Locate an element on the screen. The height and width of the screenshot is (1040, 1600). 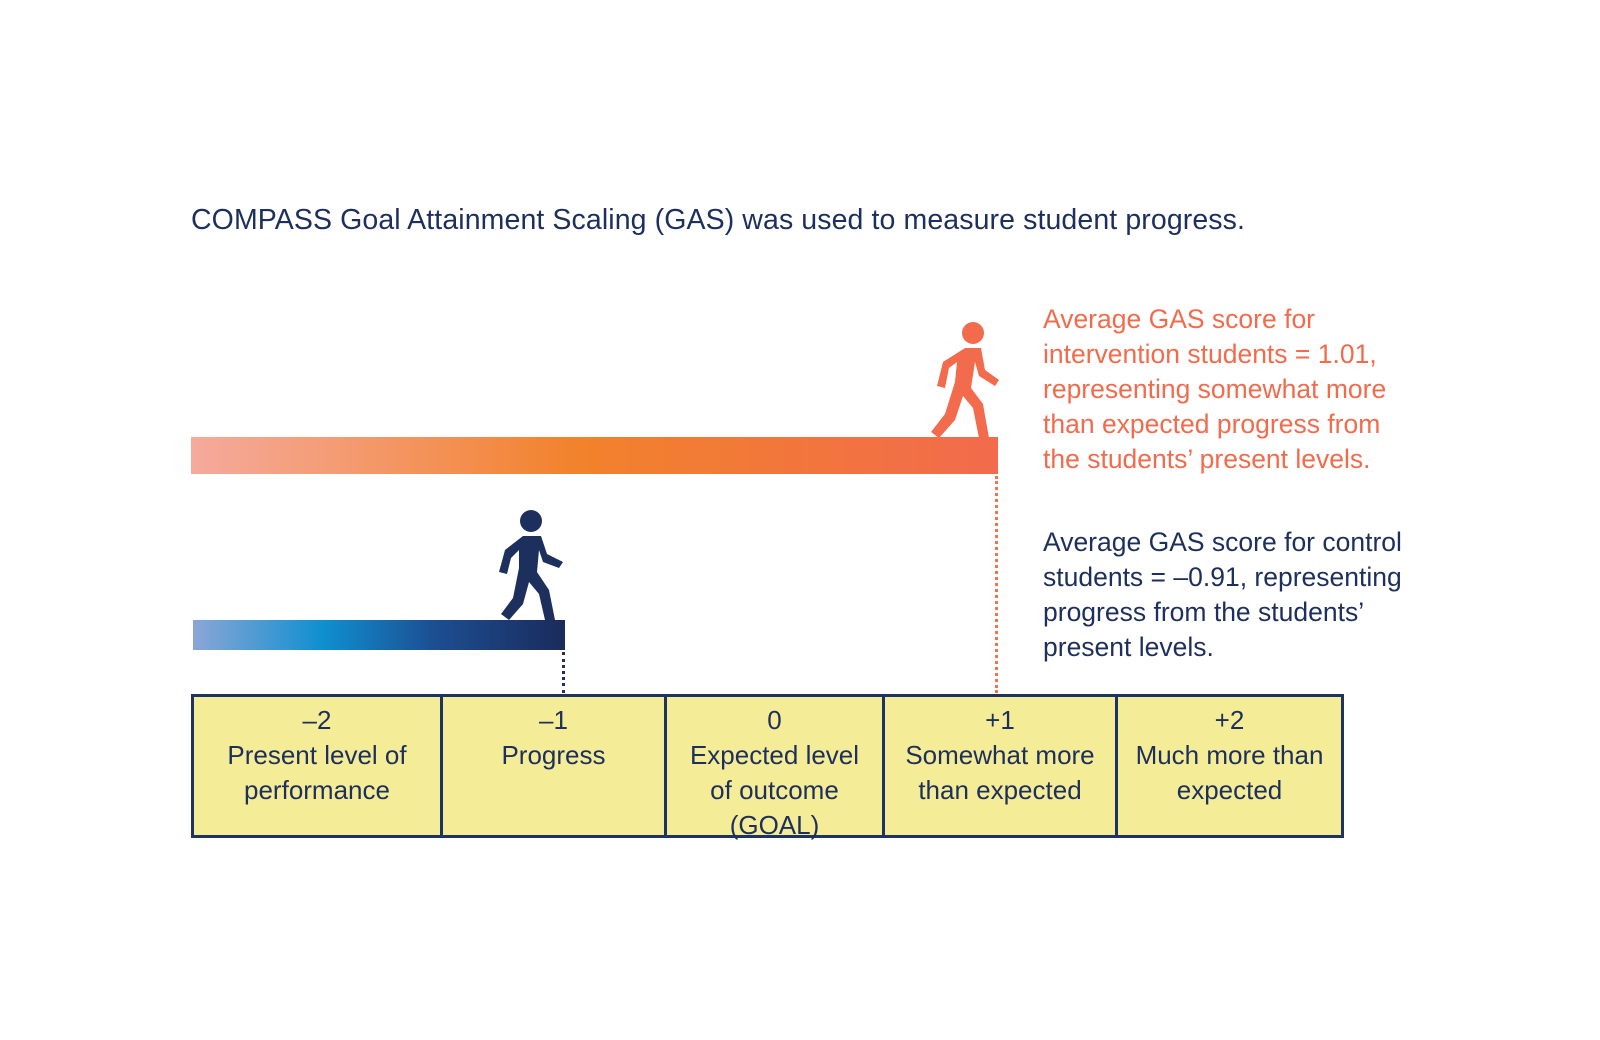
control-note-line: present levels. is located at coordinates (1128, 647).